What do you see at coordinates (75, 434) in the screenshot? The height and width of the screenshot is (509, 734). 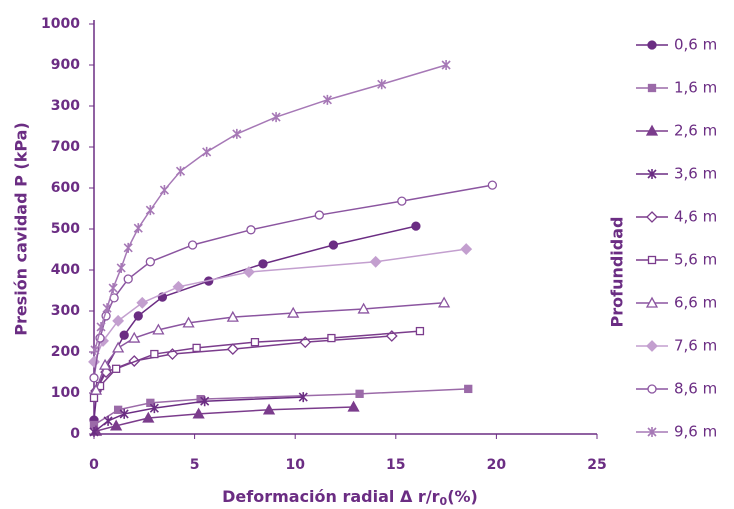 I see `y-tick-label: 0` at bounding box center [75, 434].